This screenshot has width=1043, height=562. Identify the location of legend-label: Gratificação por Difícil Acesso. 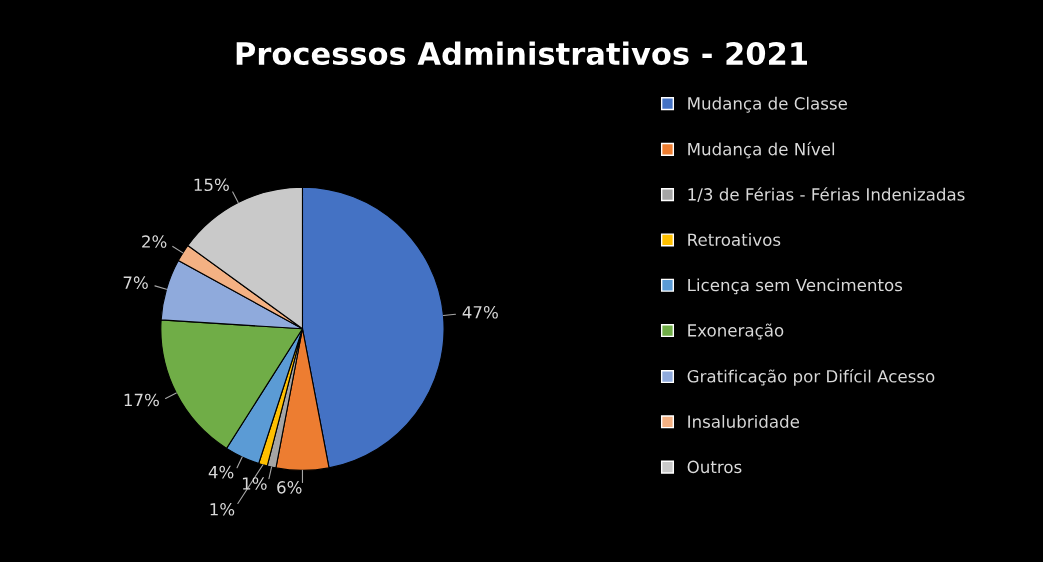
(811, 377).